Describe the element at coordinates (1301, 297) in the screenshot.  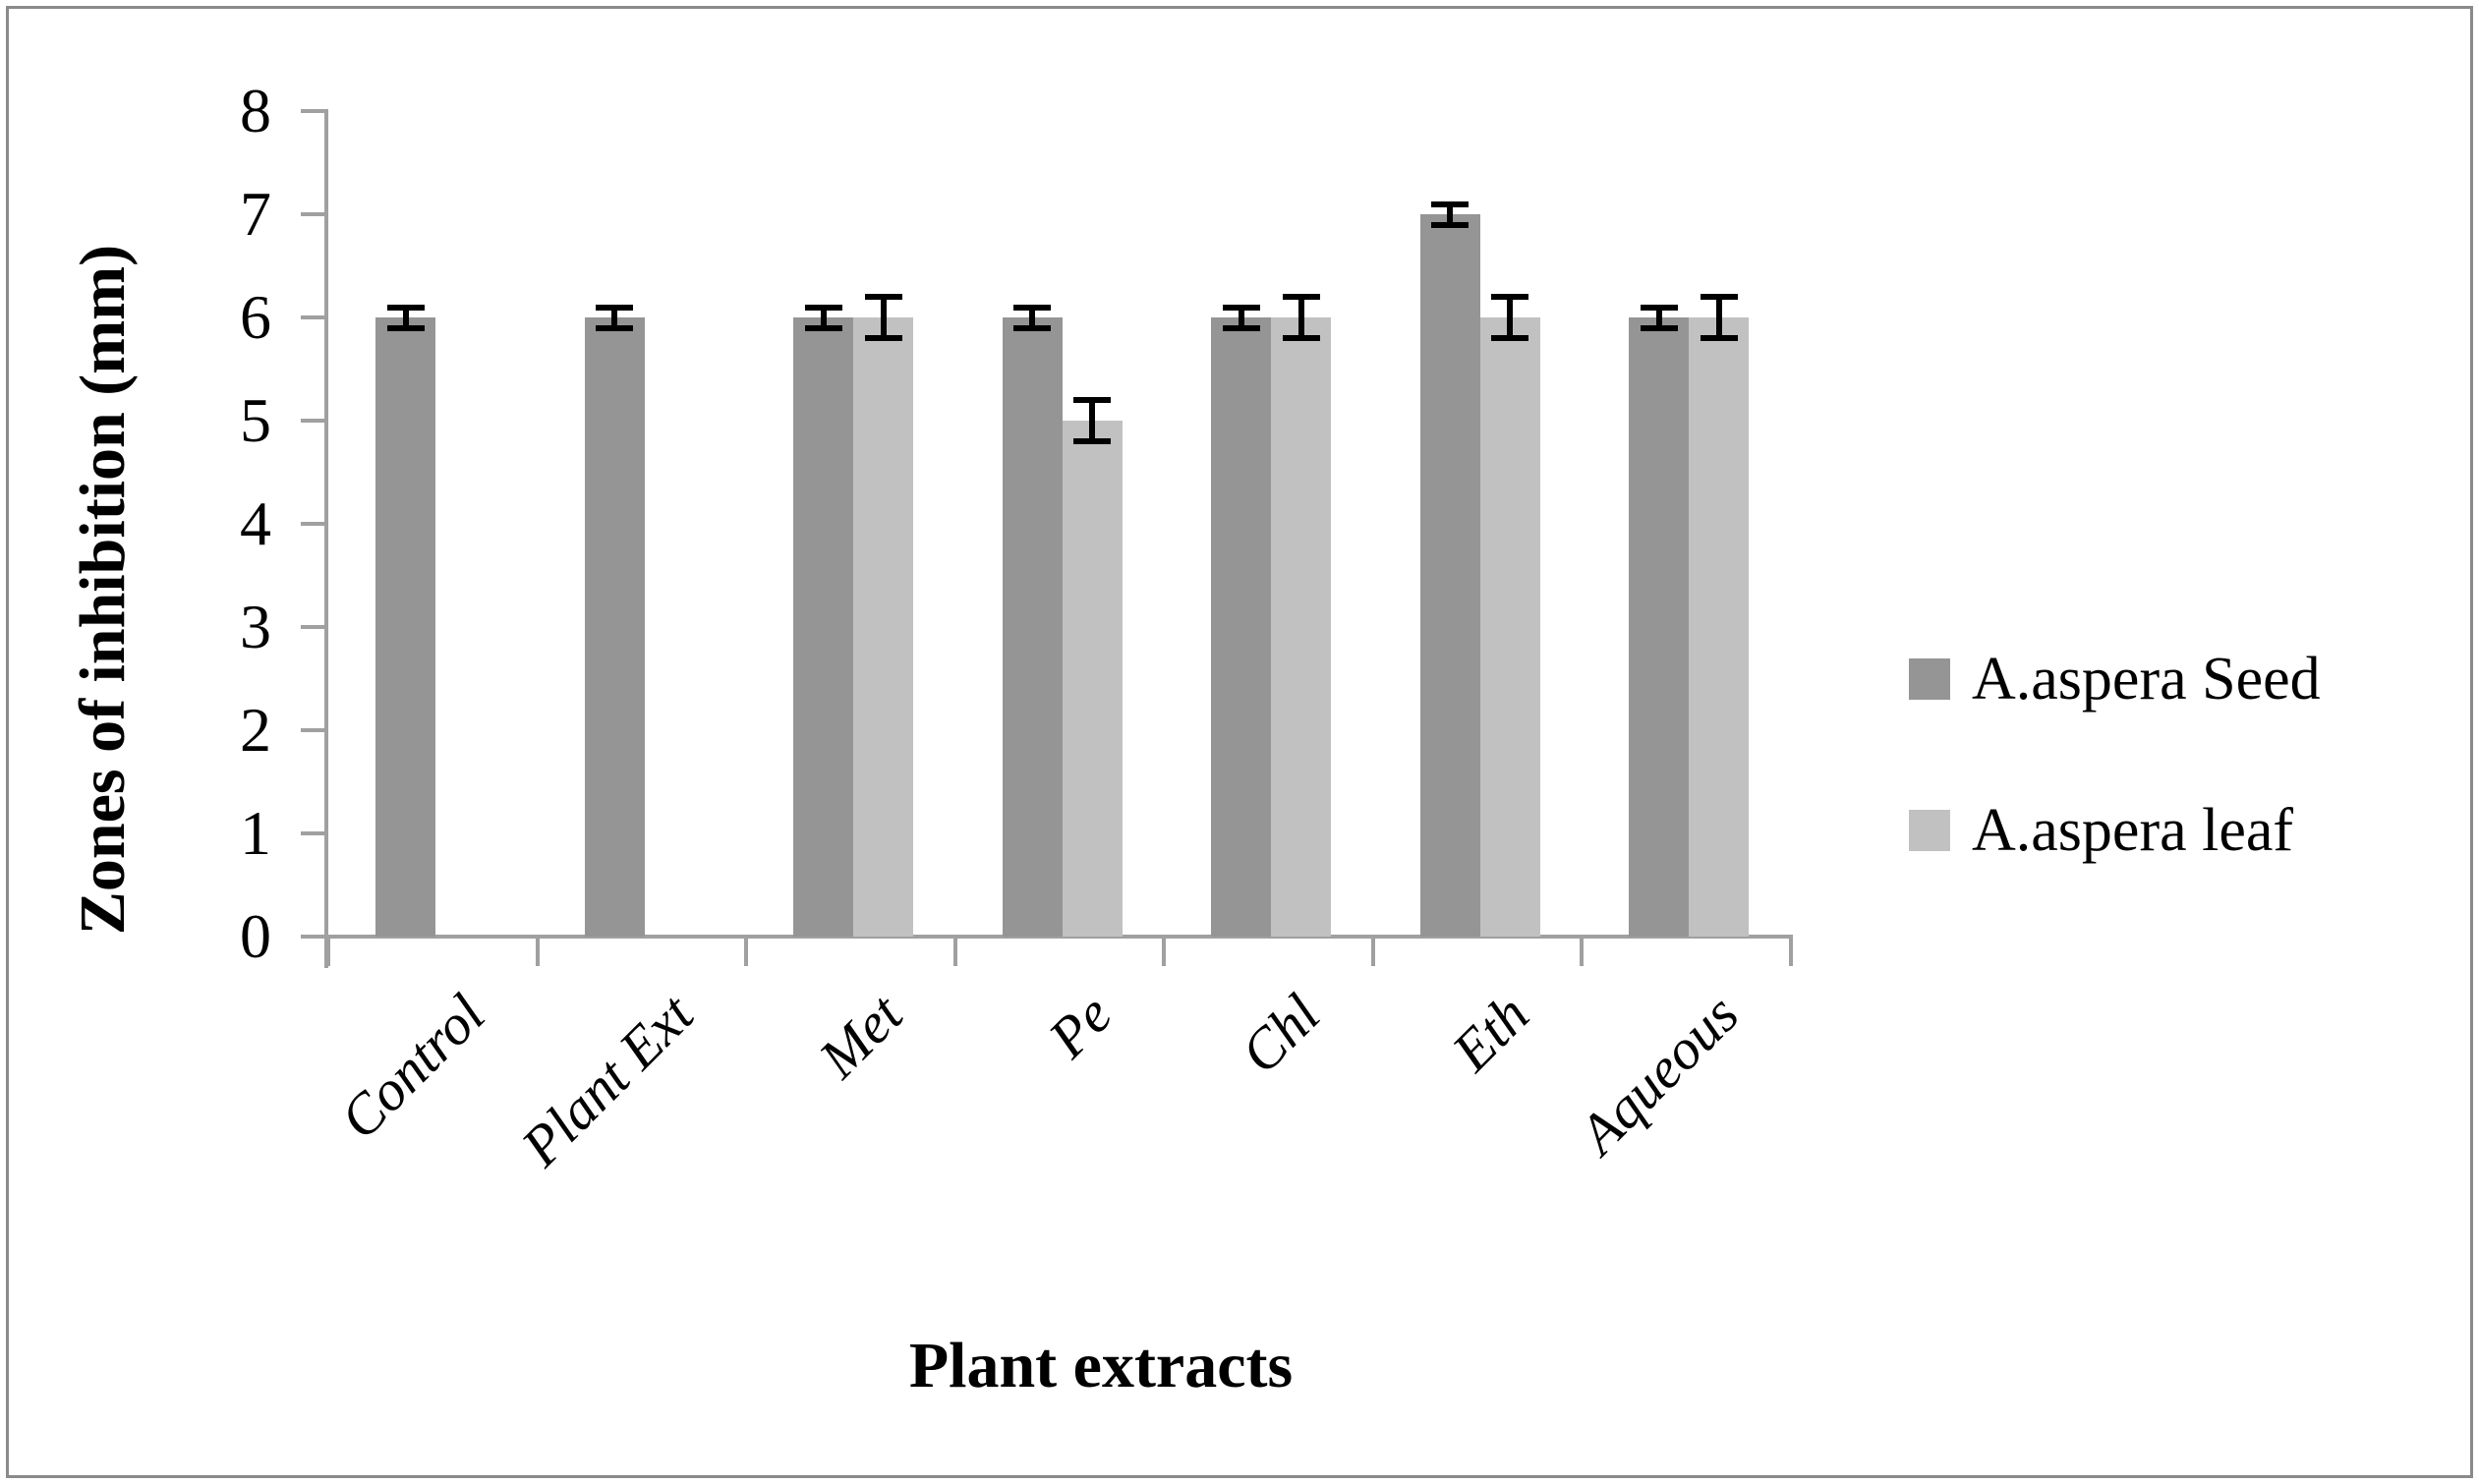
I see `error-bar-cap-chl-1-top` at that location.